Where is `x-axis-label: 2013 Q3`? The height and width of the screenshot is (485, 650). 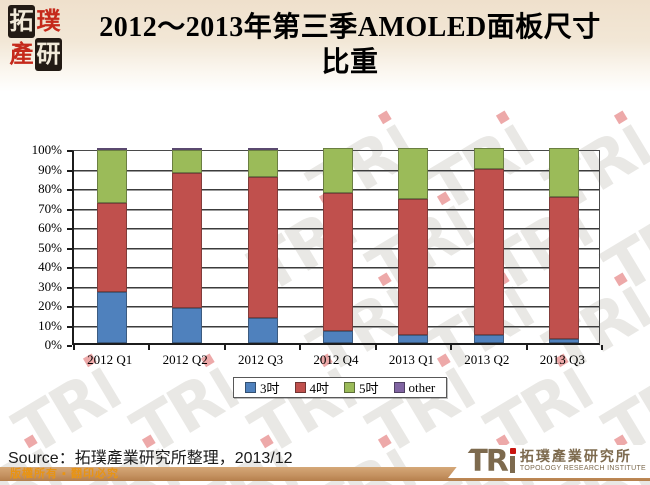
x-axis-label: 2013 Q3 is located at coordinates (562, 359).